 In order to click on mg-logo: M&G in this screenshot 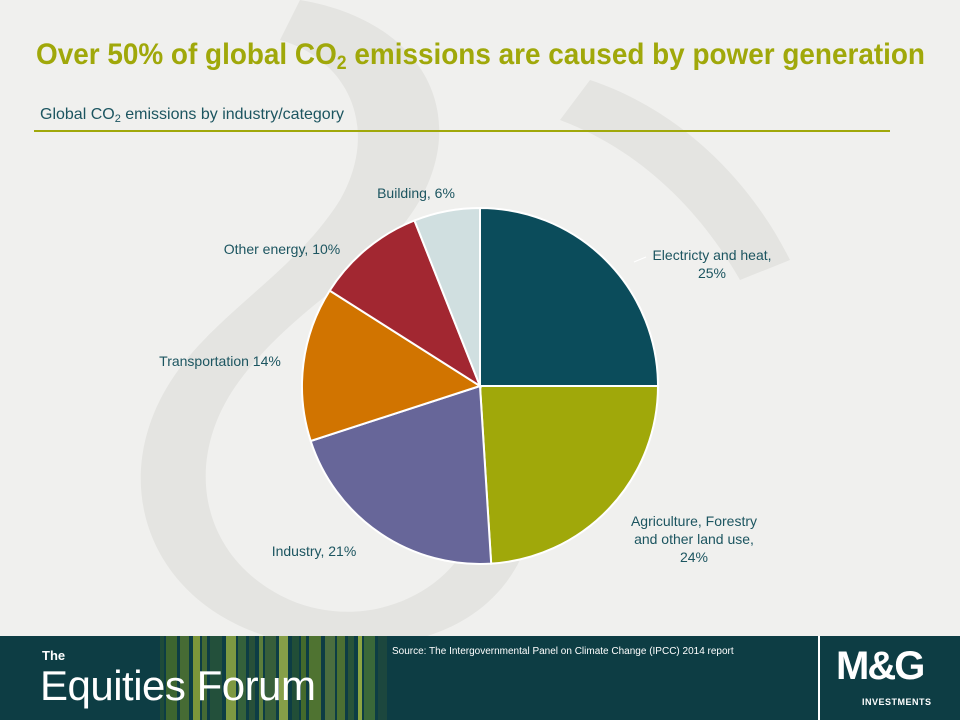, I will do `click(880, 666)`.